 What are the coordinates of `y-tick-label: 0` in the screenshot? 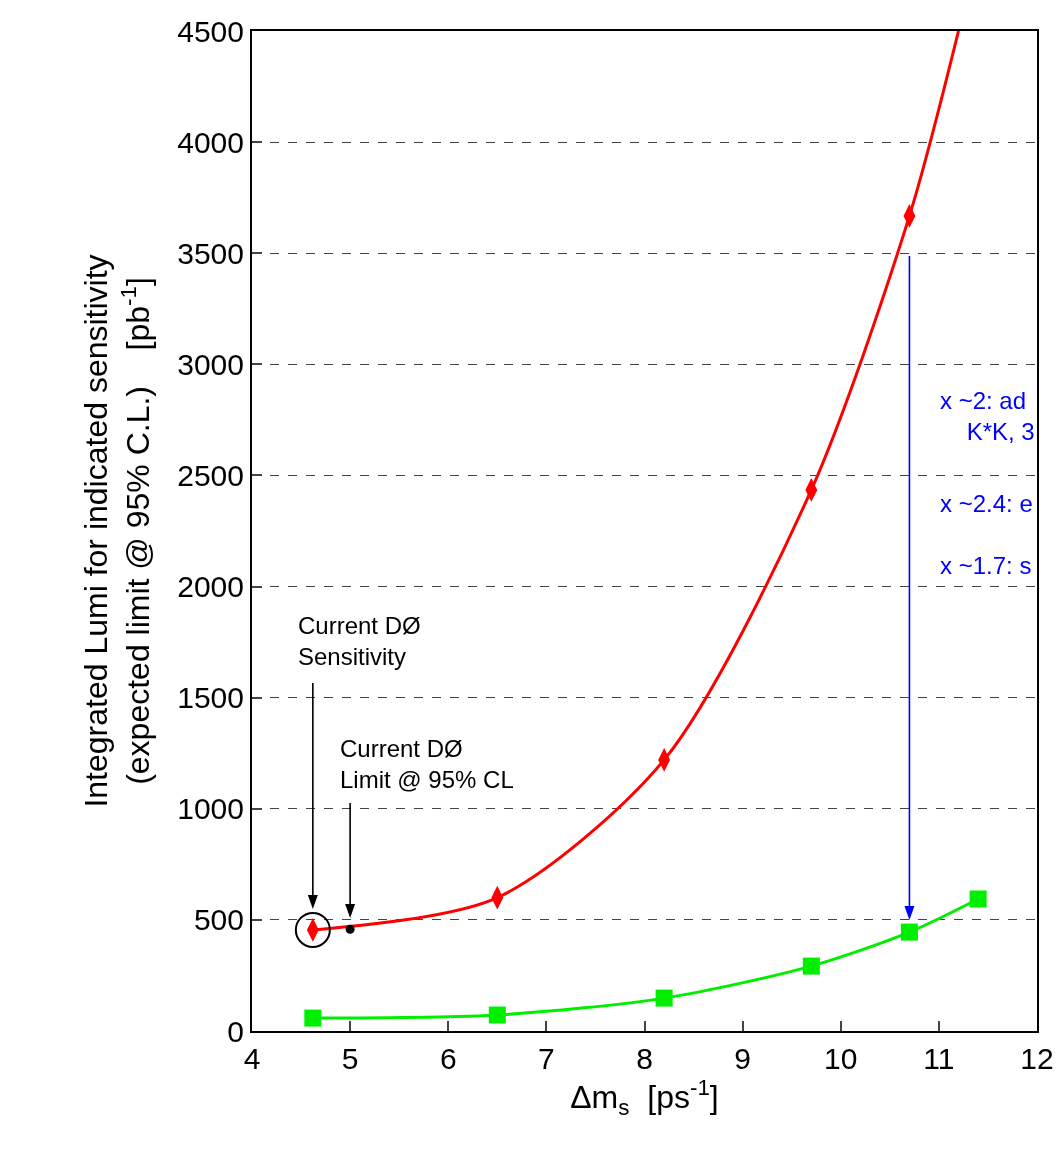 It's located at (235, 1031).